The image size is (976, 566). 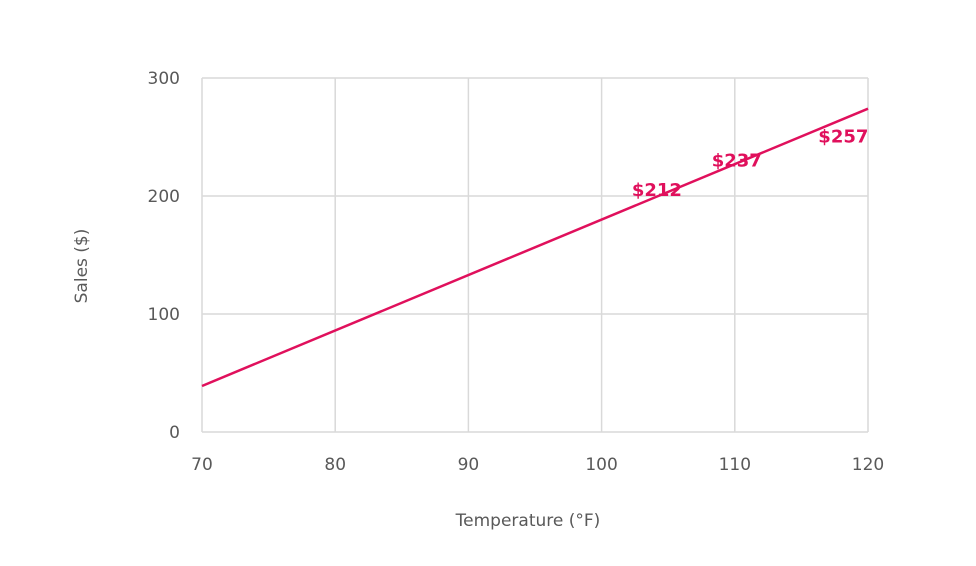 I want to click on y-tick-label: 0, so click(x=174, y=433).